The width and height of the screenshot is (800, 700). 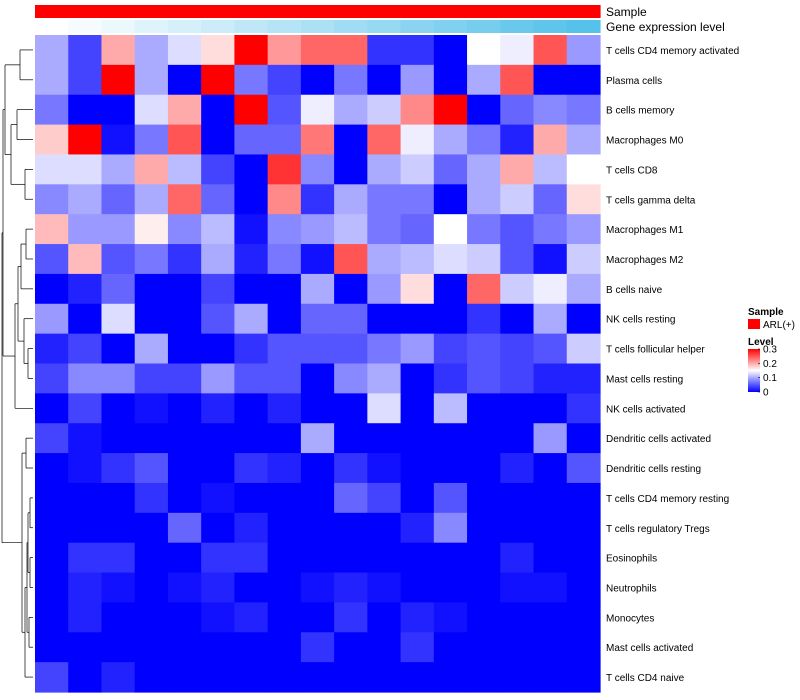 I want to click on row-label: Macrophages M0, so click(x=645, y=141).